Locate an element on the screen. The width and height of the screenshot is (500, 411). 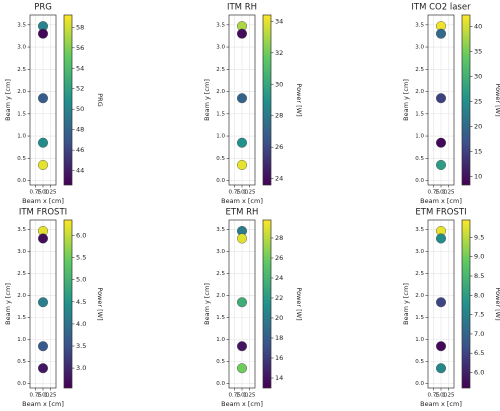
colorbar-tick-label: 34 is located at coordinates (279, 21).